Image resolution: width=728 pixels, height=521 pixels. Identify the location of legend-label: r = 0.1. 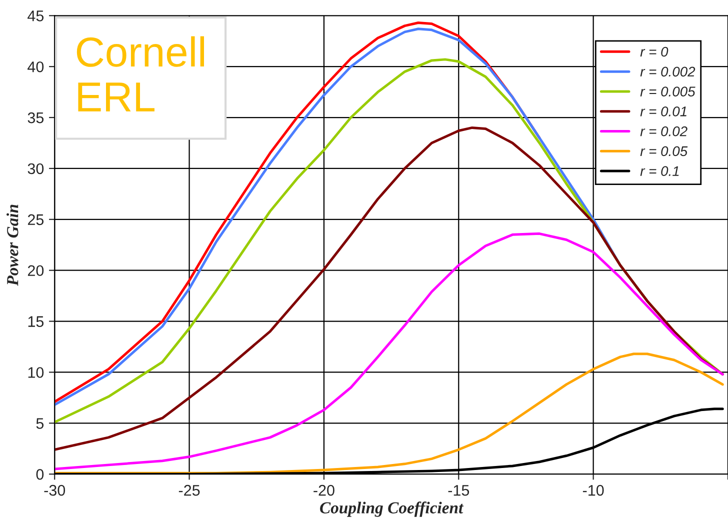
(659, 171).